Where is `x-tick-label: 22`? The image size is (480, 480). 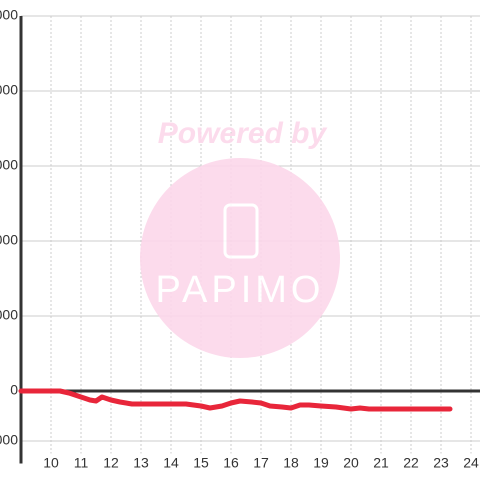 x-tick-label: 22 is located at coordinates (411, 463).